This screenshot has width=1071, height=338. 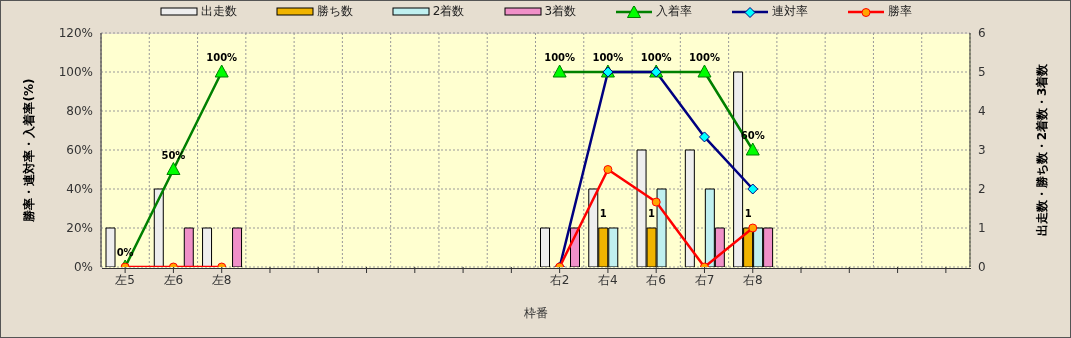 What do you see at coordinates (448, 11) in the screenshot?
I see `legend-label: 2着数` at bounding box center [448, 11].